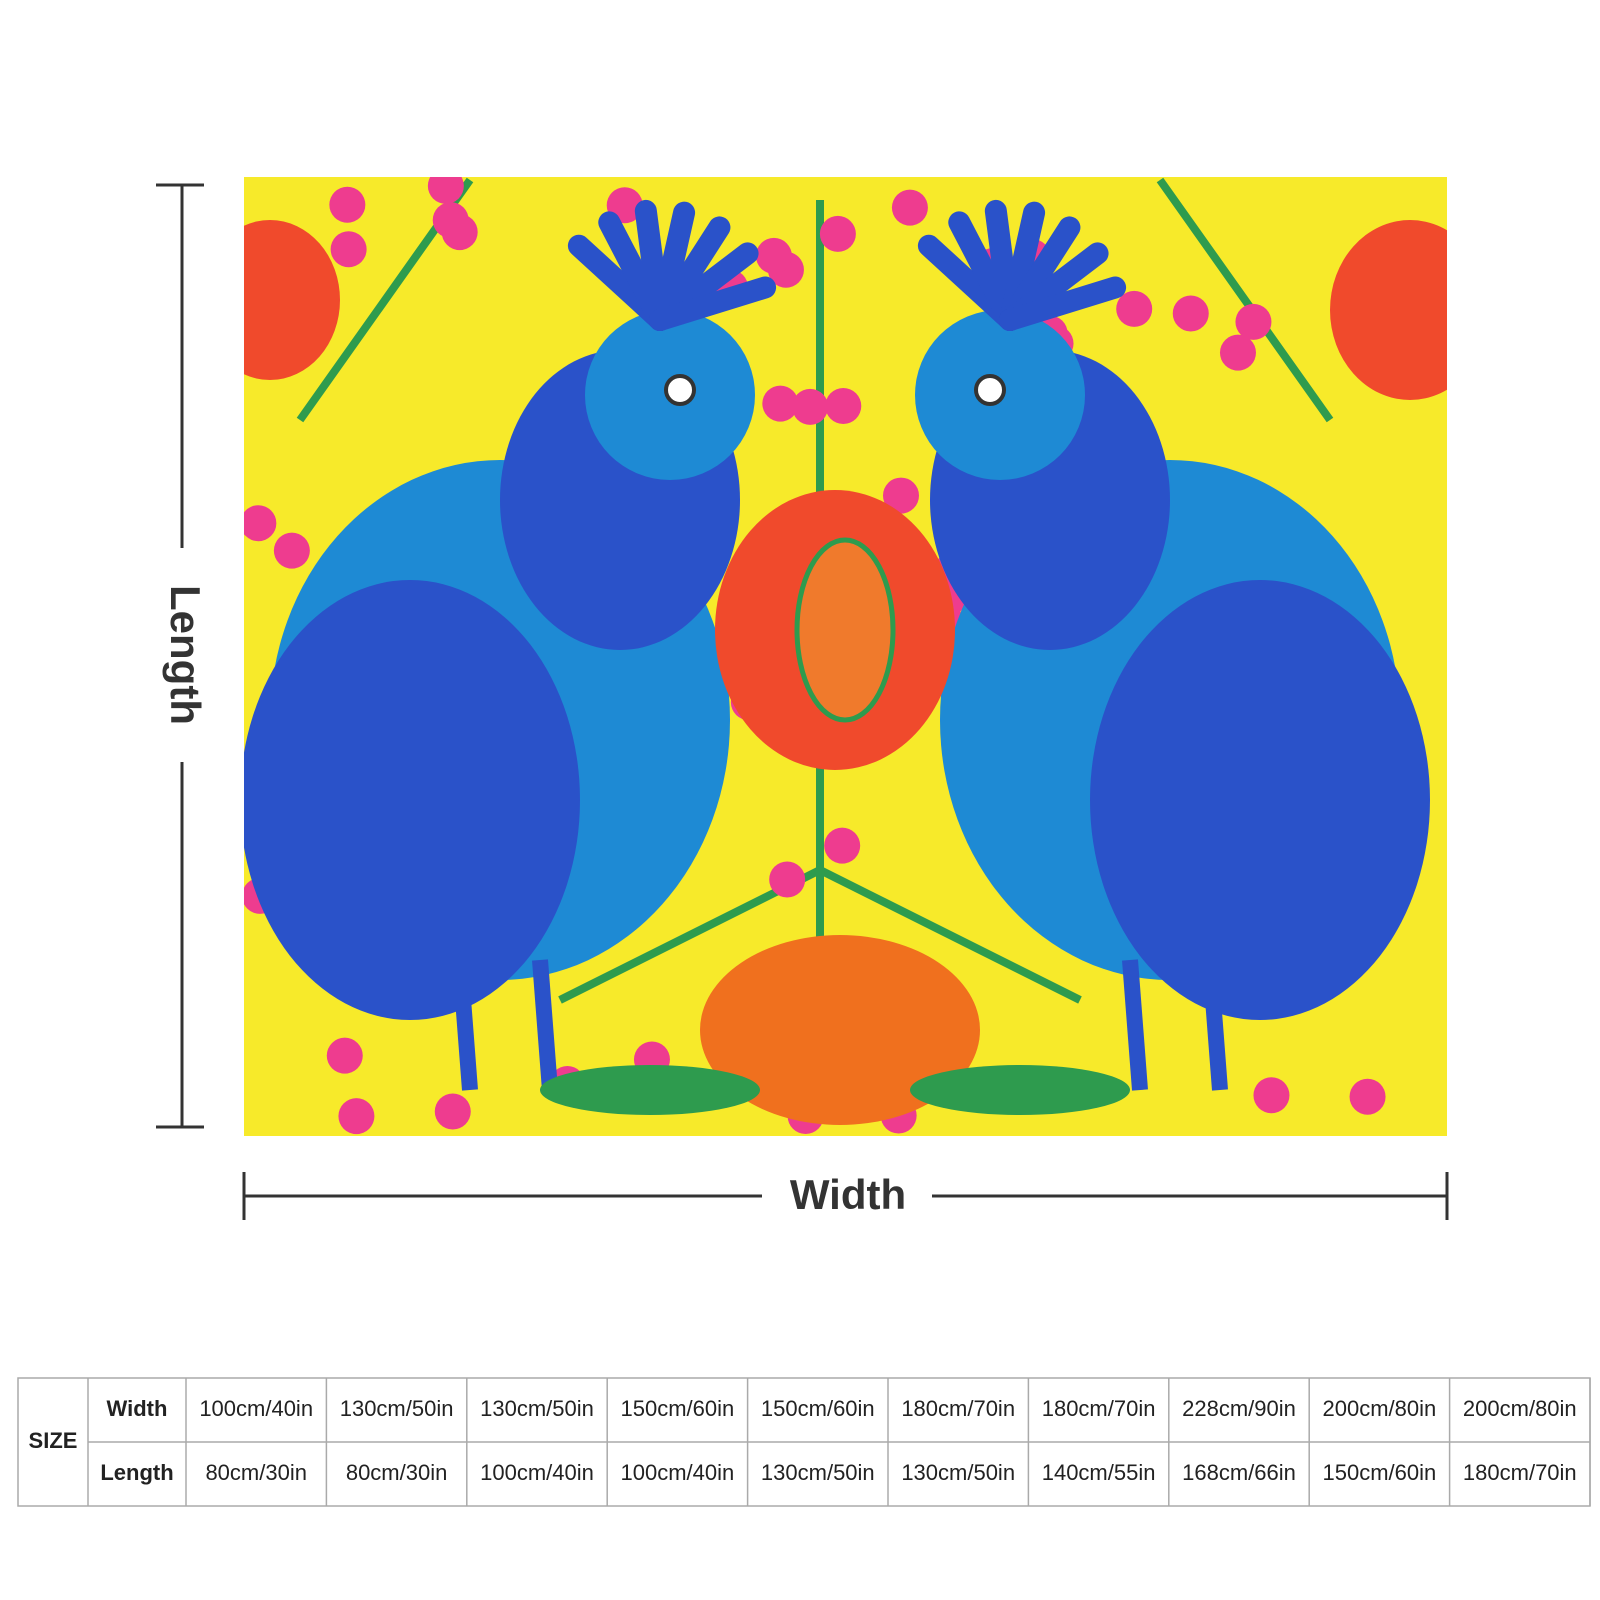 The image size is (1600, 1600). Describe the element at coordinates (840, 1030) in the screenshot. I see `flower-lower` at that location.